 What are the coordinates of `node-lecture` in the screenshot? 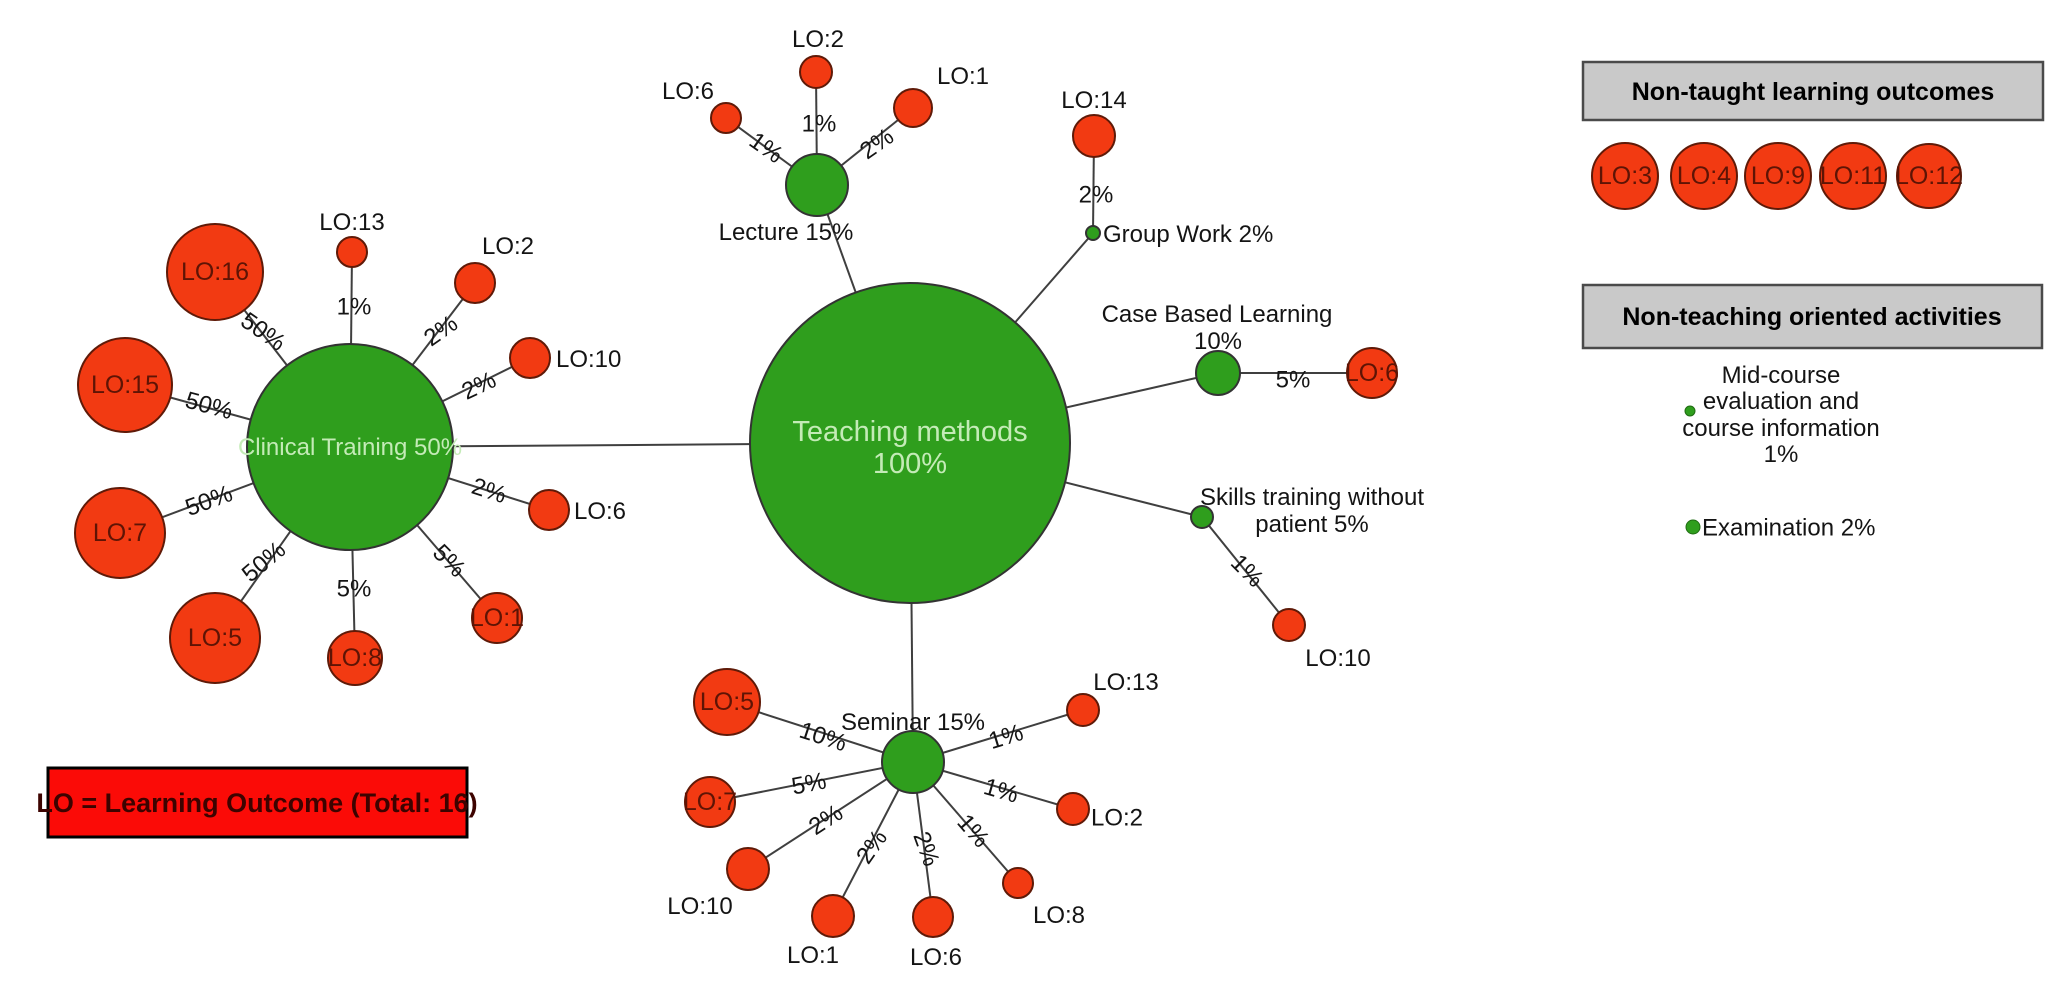 It's located at (817, 185).